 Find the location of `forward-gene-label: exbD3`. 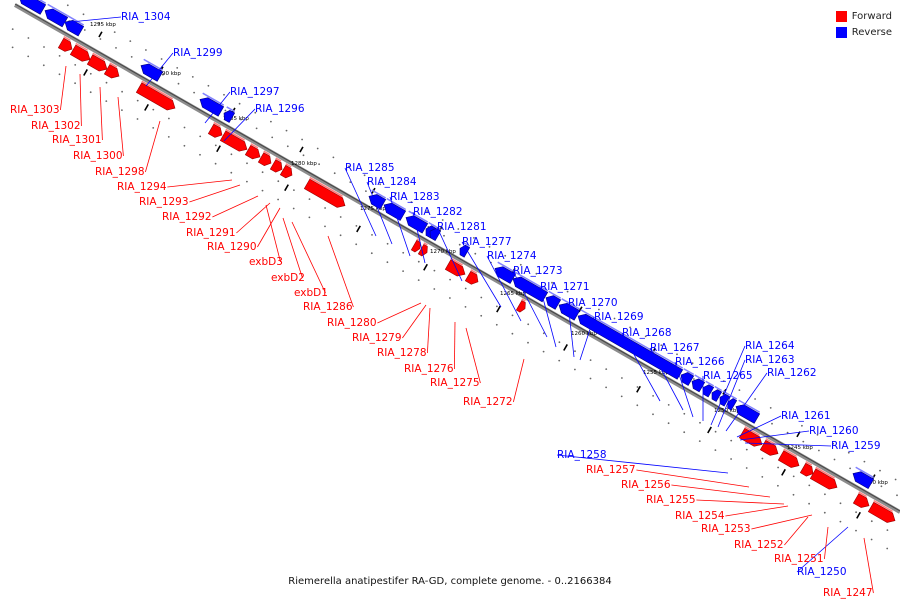

forward-gene-label: exbD3 is located at coordinates (266, 262).